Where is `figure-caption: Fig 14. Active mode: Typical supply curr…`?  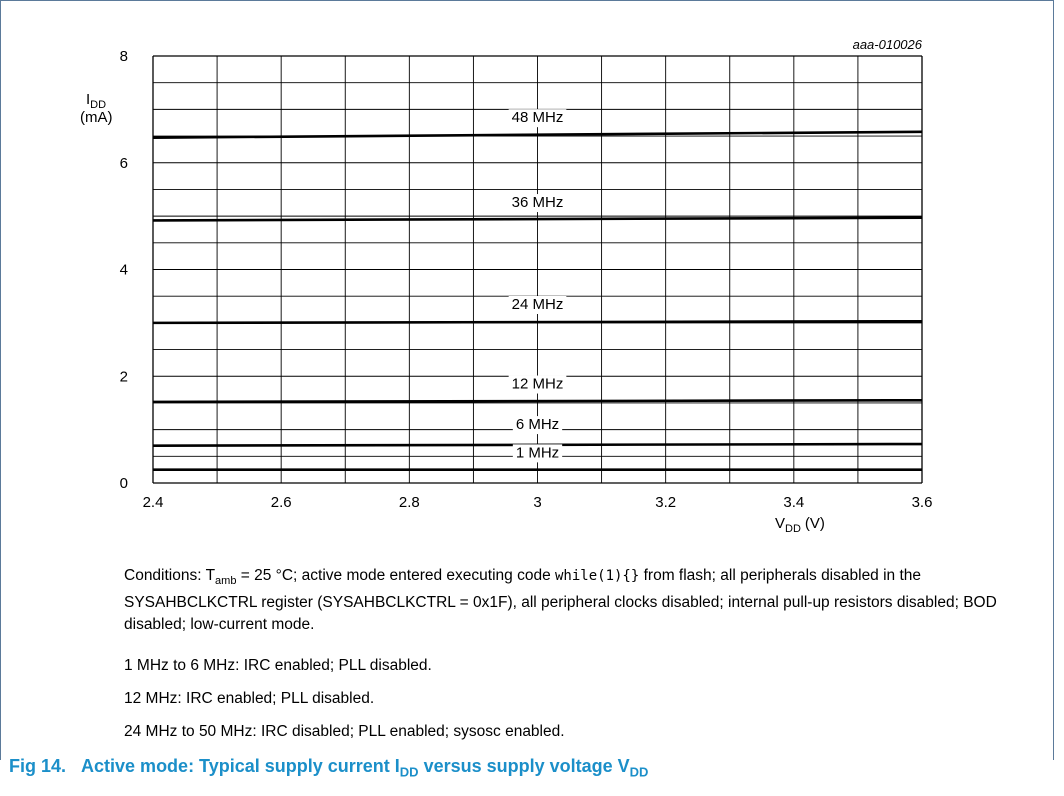
figure-caption: Fig 14. Active mode: Typical supply curr… is located at coordinates (329, 768).